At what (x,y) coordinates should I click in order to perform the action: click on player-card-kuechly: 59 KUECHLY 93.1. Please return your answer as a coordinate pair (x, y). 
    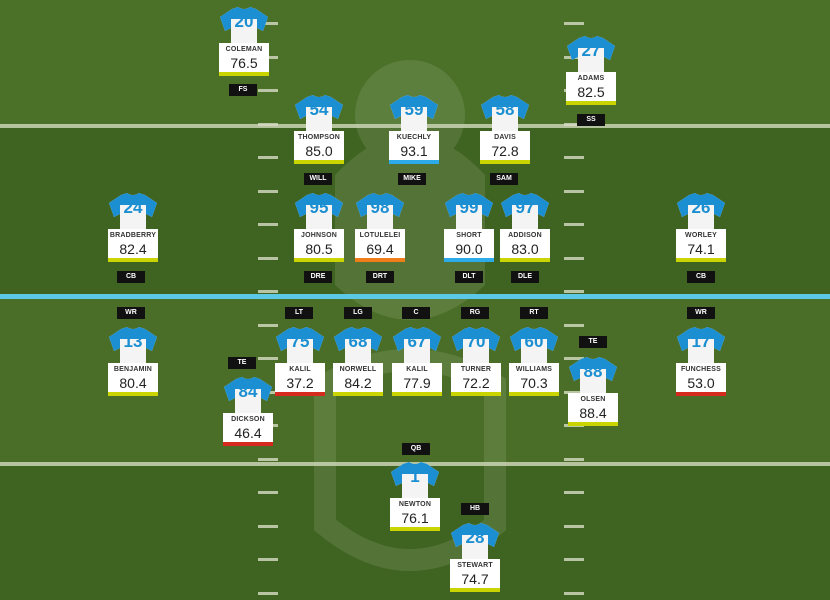
    Looking at the image, I should click on (414, 129).